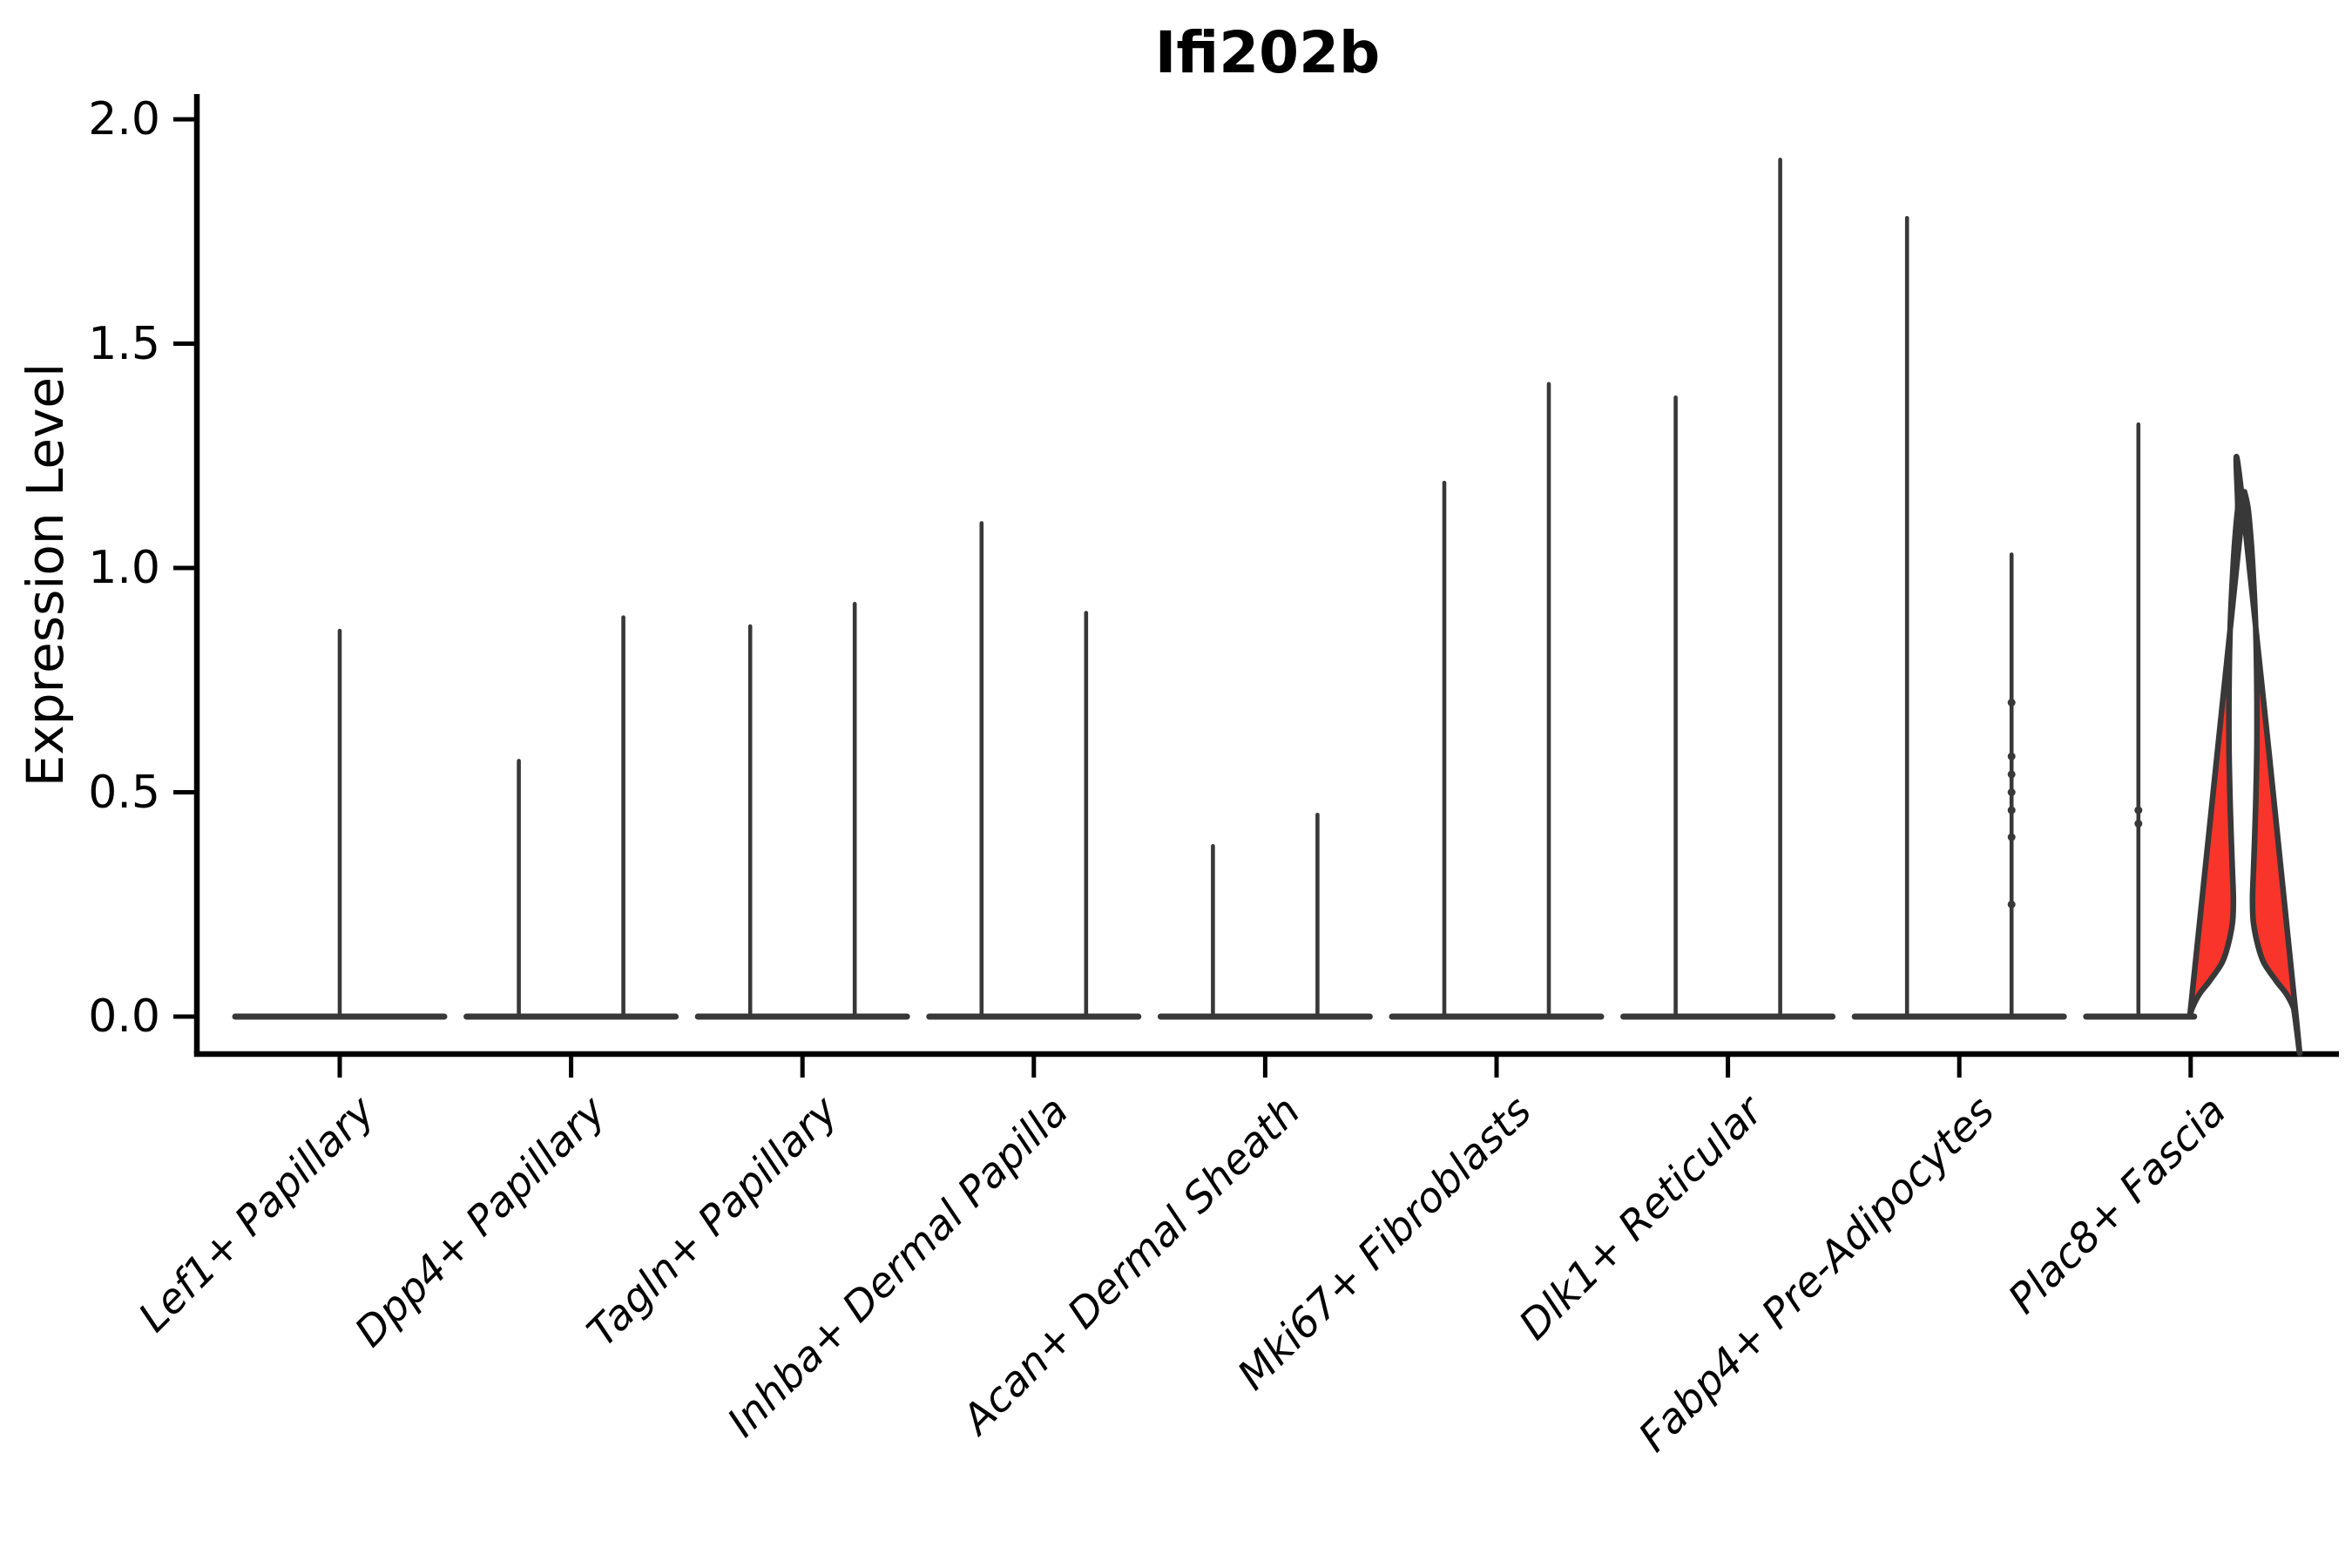 The width and height of the screenshot is (2352, 1568). What do you see at coordinates (124, 1016) in the screenshot?
I see `y-tick-label: 0.0` at bounding box center [124, 1016].